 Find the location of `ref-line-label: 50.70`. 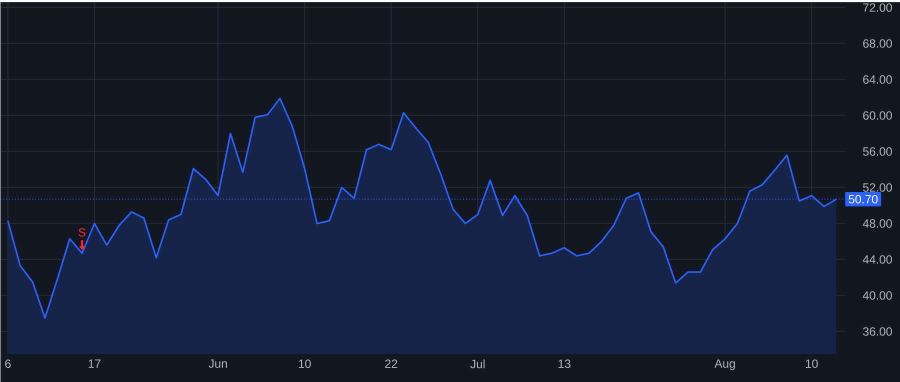

ref-line-label: 50.70 is located at coordinates (863, 199).